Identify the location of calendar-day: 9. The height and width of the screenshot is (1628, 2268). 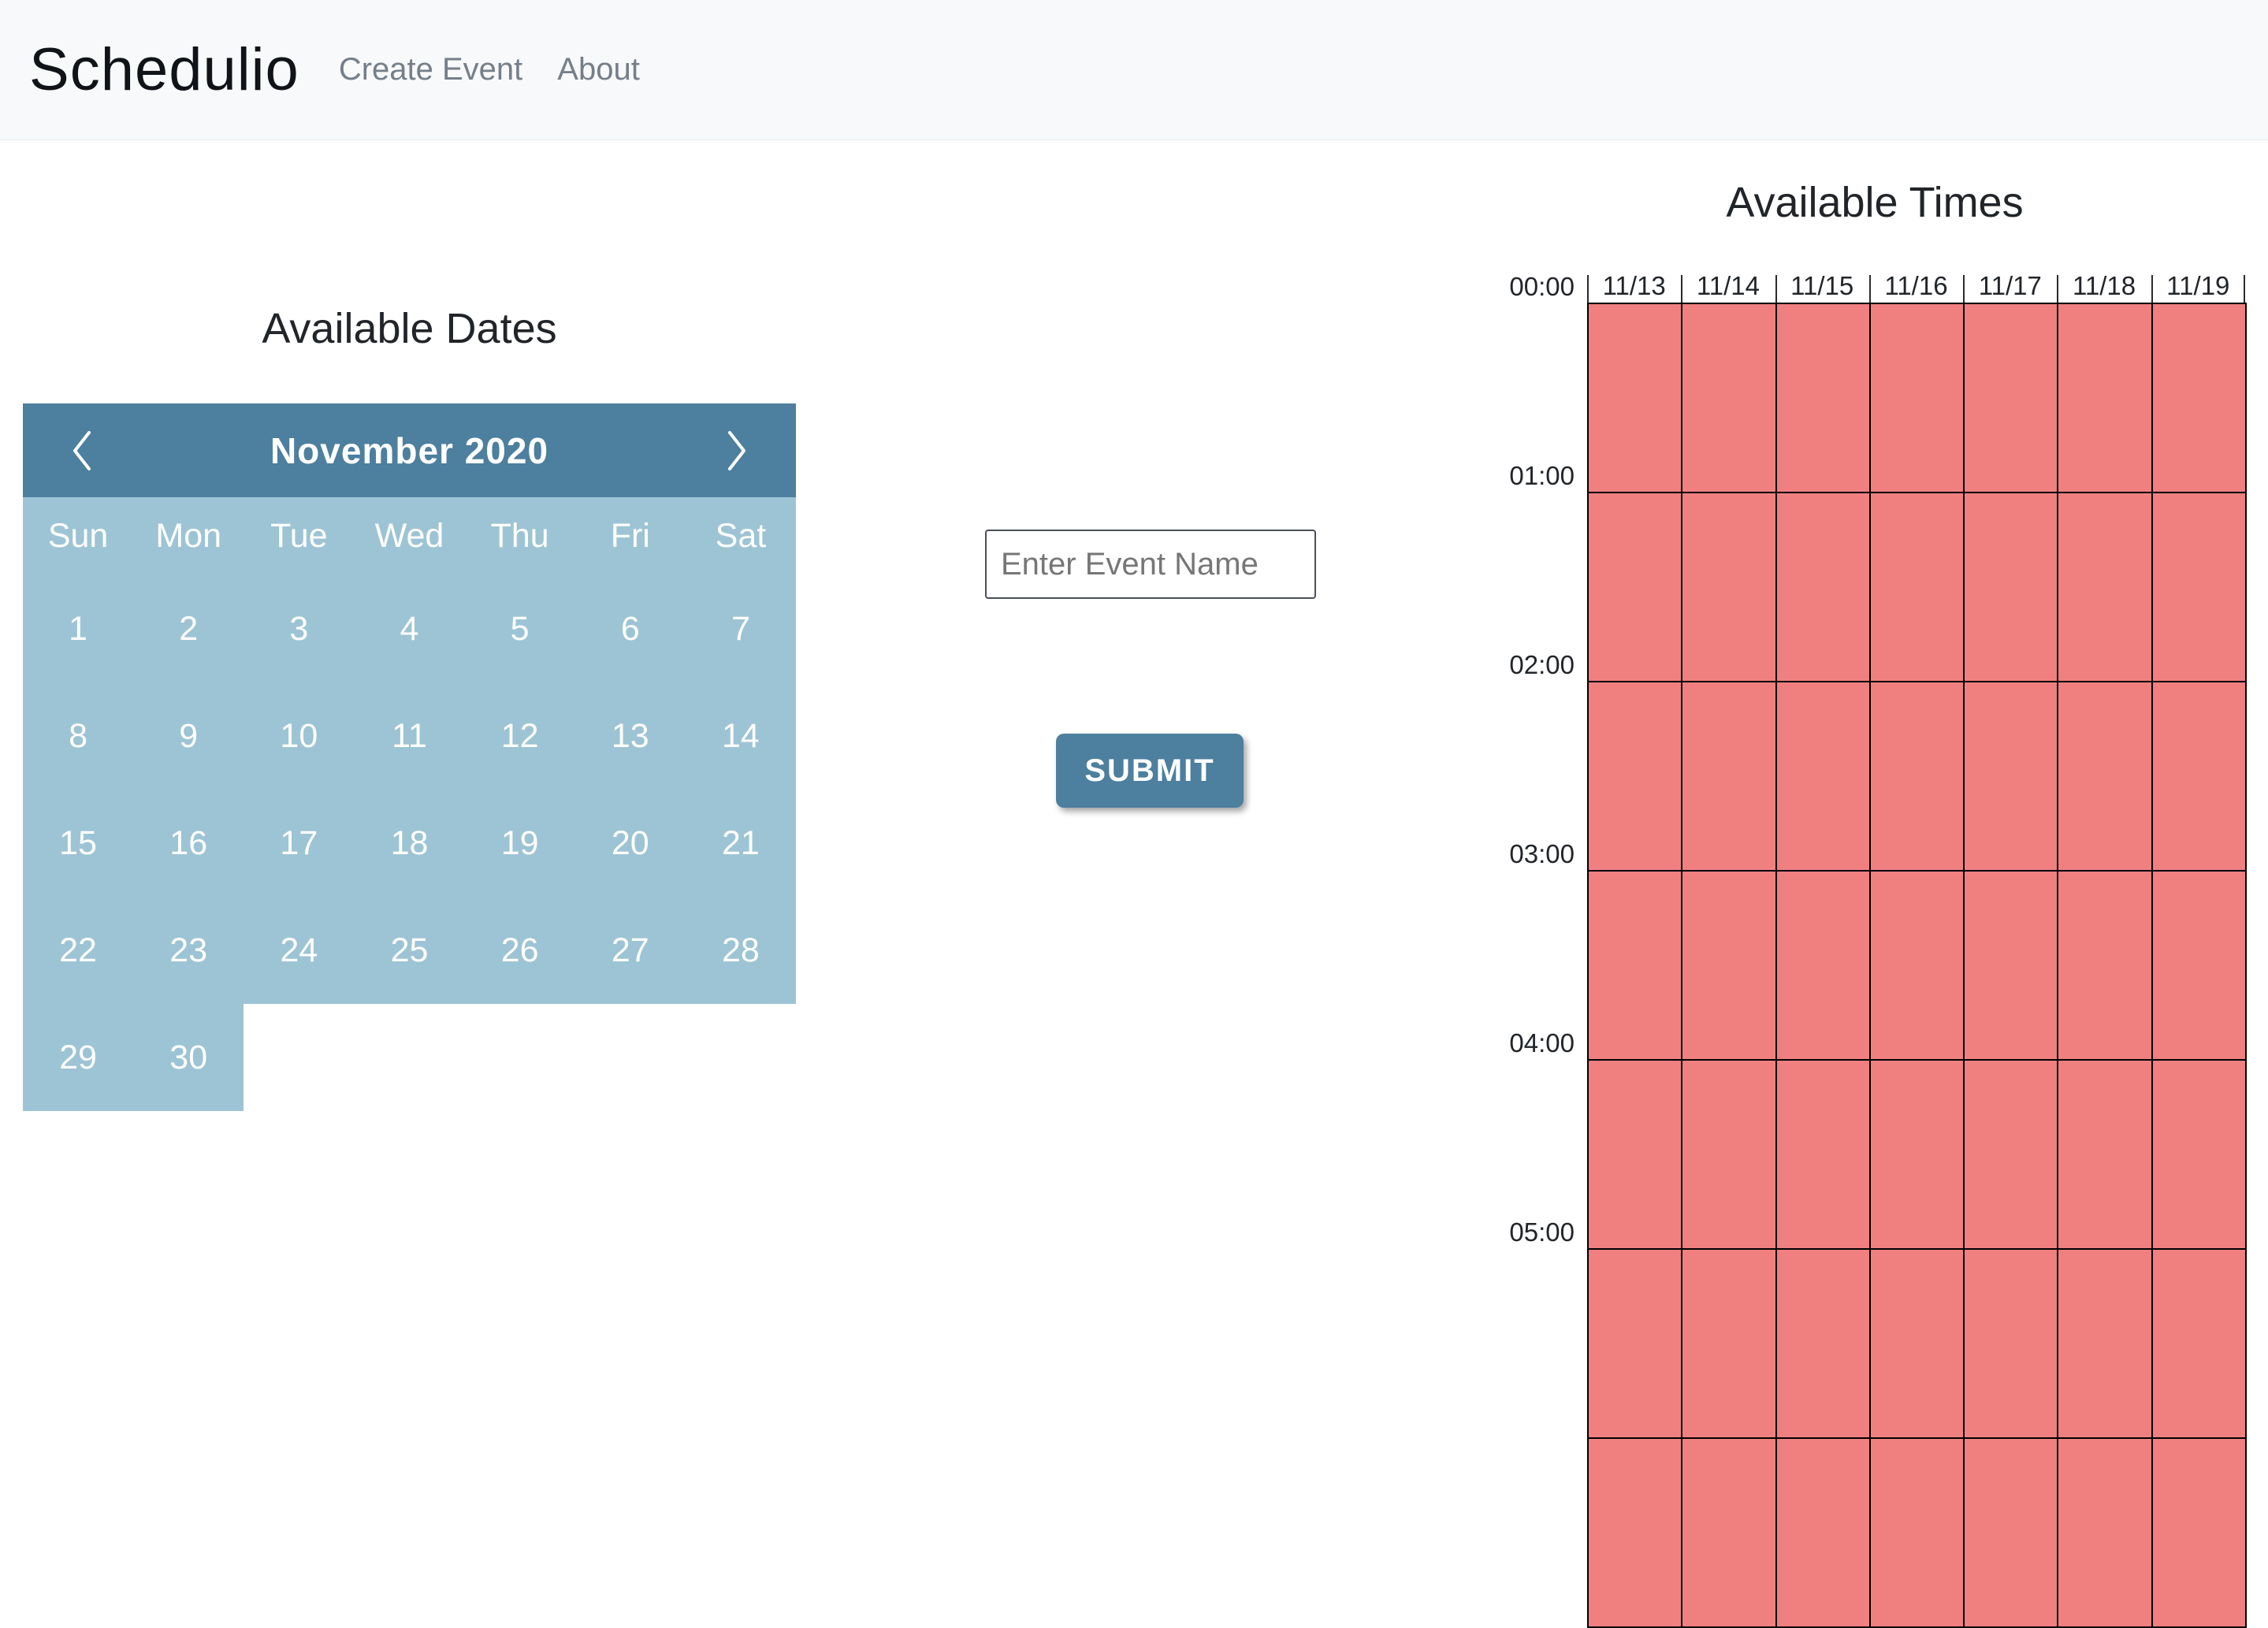
(188, 736).